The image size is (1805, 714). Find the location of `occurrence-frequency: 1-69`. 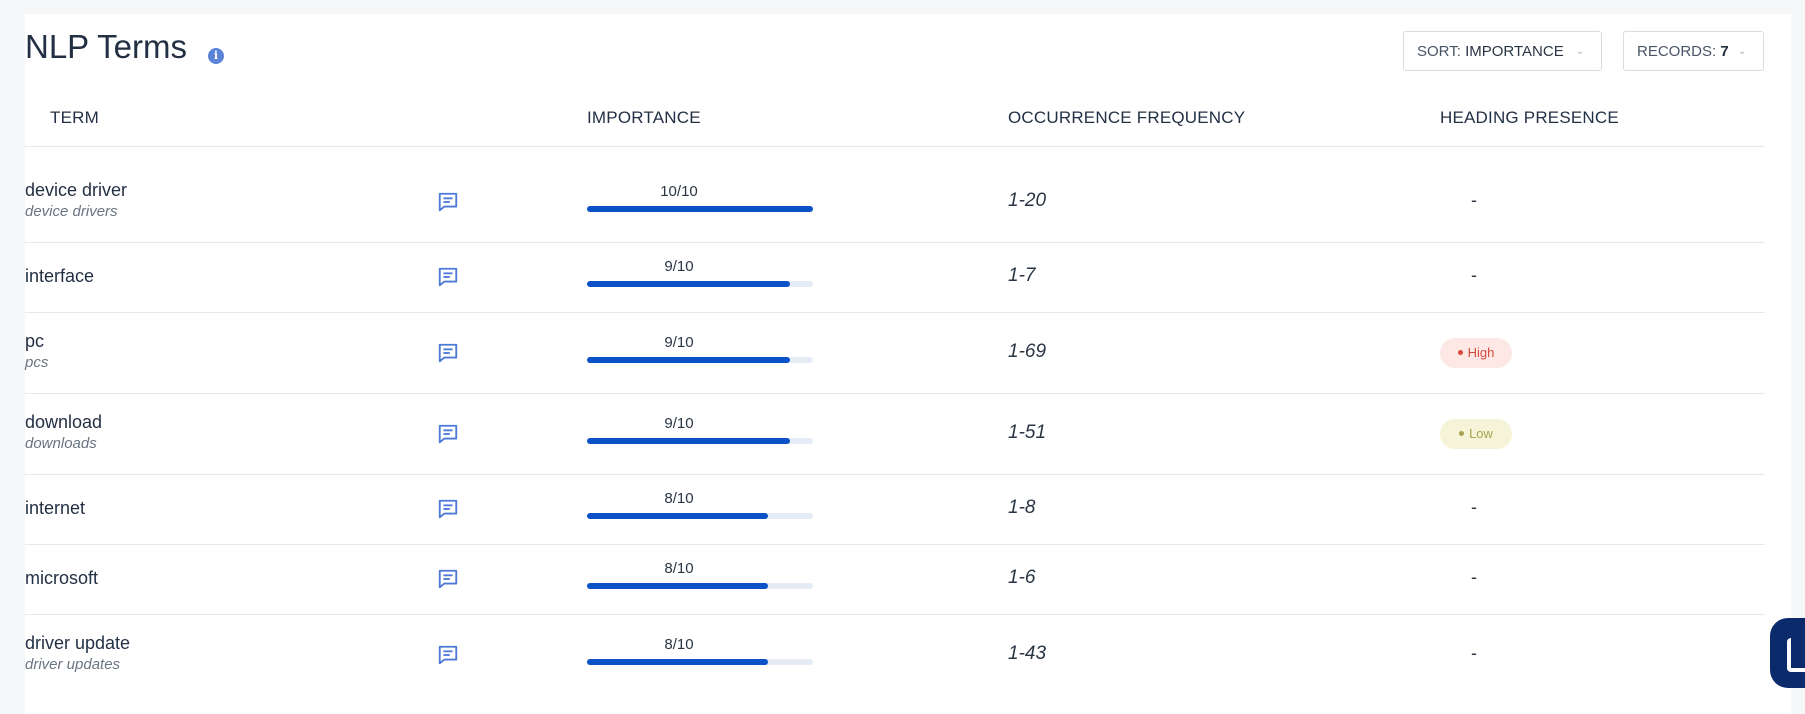

occurrence-frequency: 1-69 is located at coordinates (1027, 351).